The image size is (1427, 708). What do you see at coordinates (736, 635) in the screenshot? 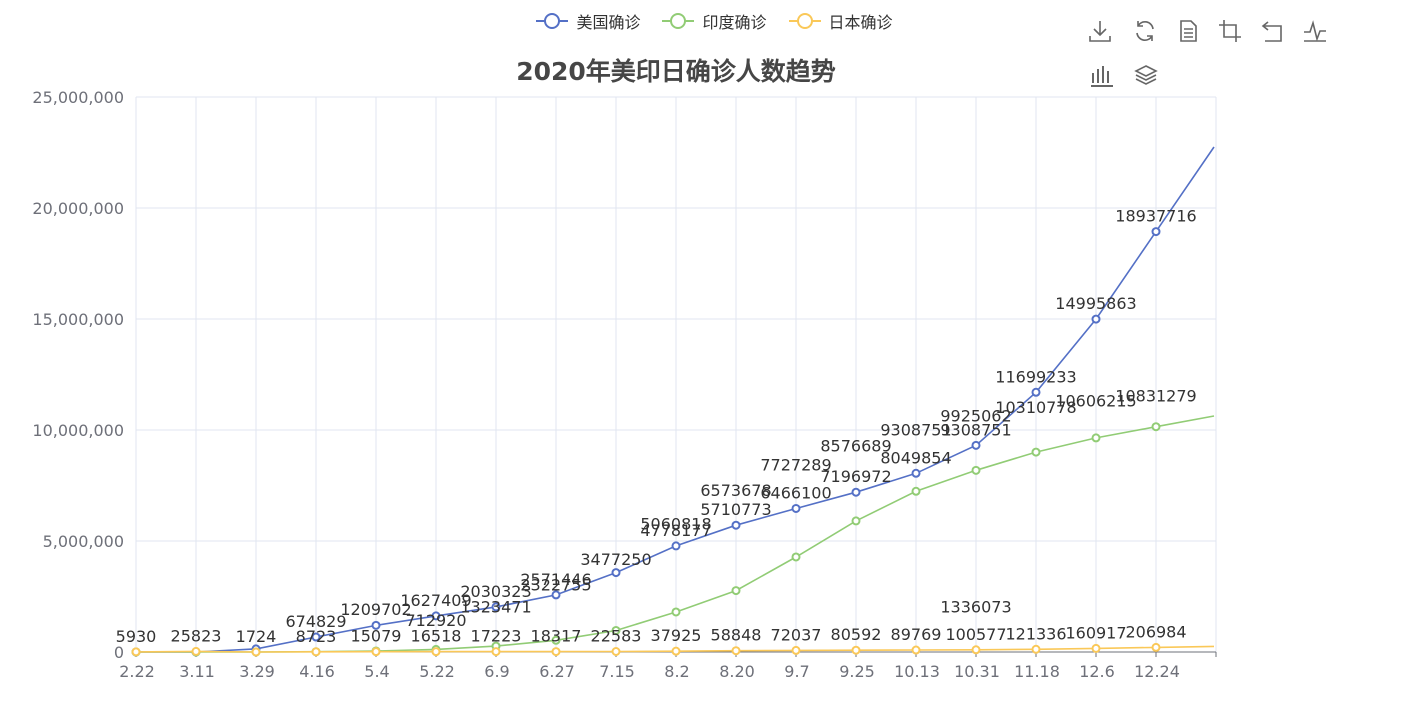
I see `data-label: 58848` at bounding box center [736, 635].